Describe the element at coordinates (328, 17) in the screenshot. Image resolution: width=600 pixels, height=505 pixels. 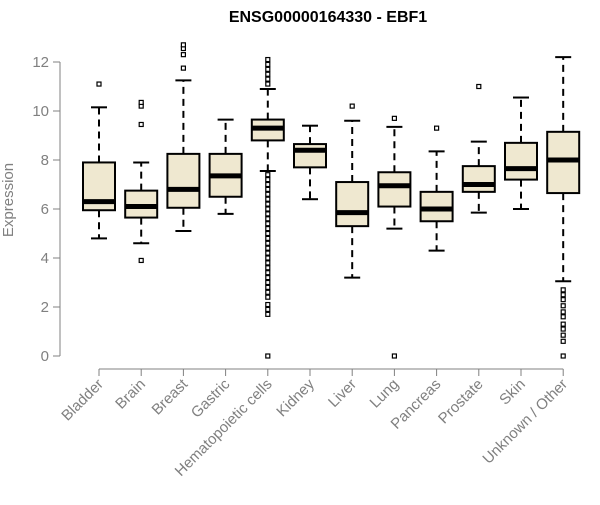
I see `chart-title: ENSG00000164330 - EBF1` at that location.